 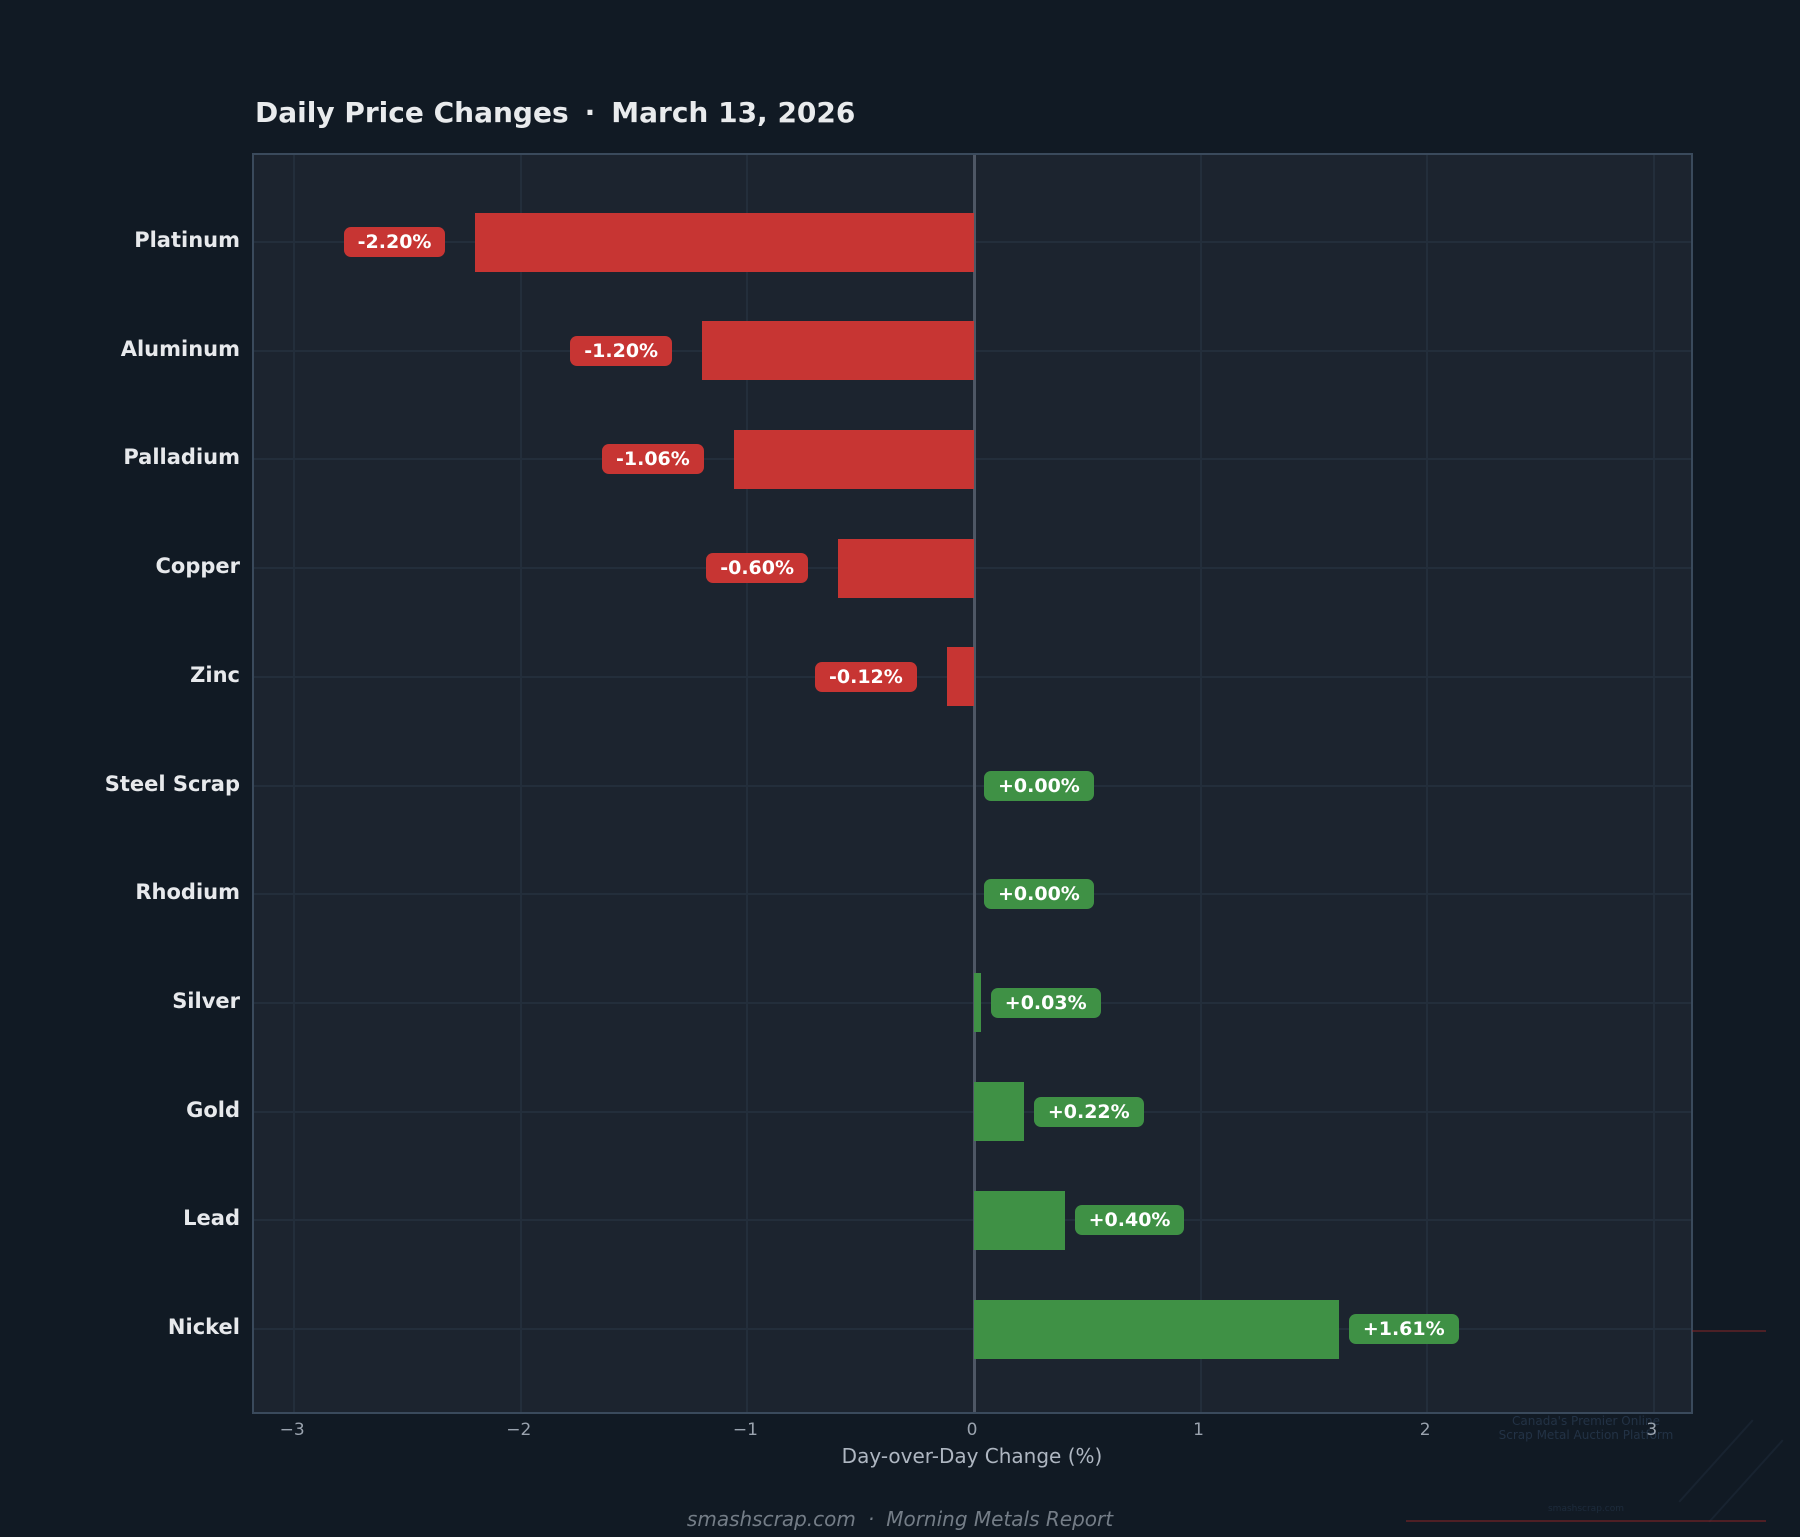 I want to click on x-tick-label-1: 1, so click(x=1199, y=1430).